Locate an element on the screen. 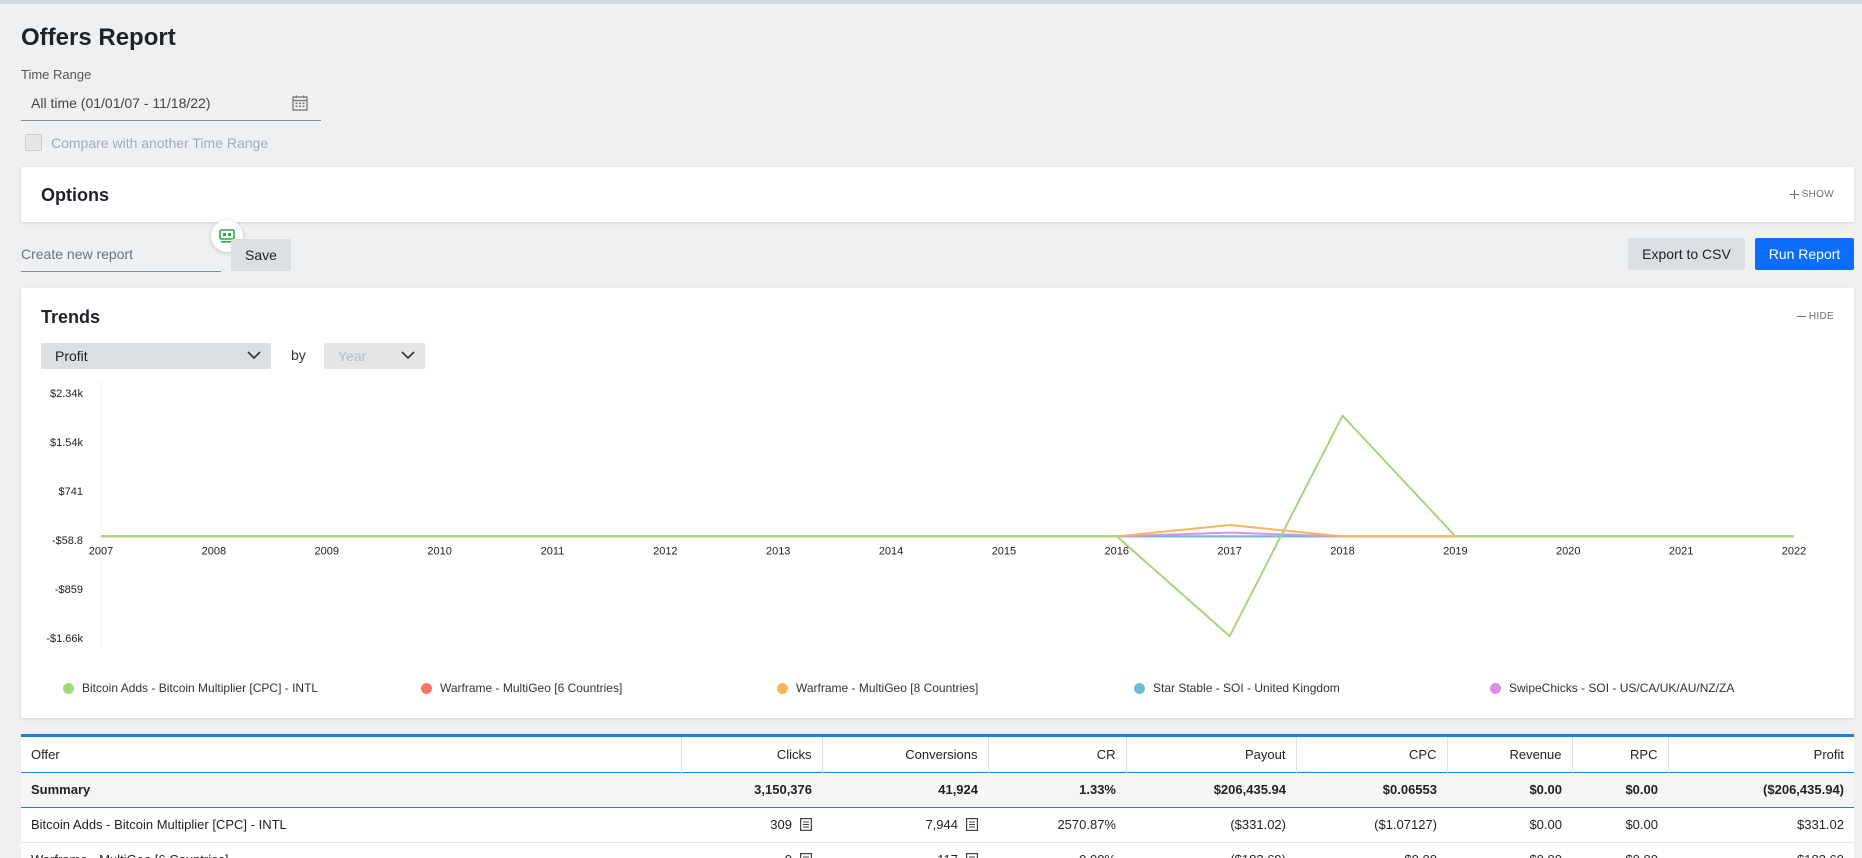 This screenshot has height=858, width=1862. period-select: Year is located at coordinates (374, 356).